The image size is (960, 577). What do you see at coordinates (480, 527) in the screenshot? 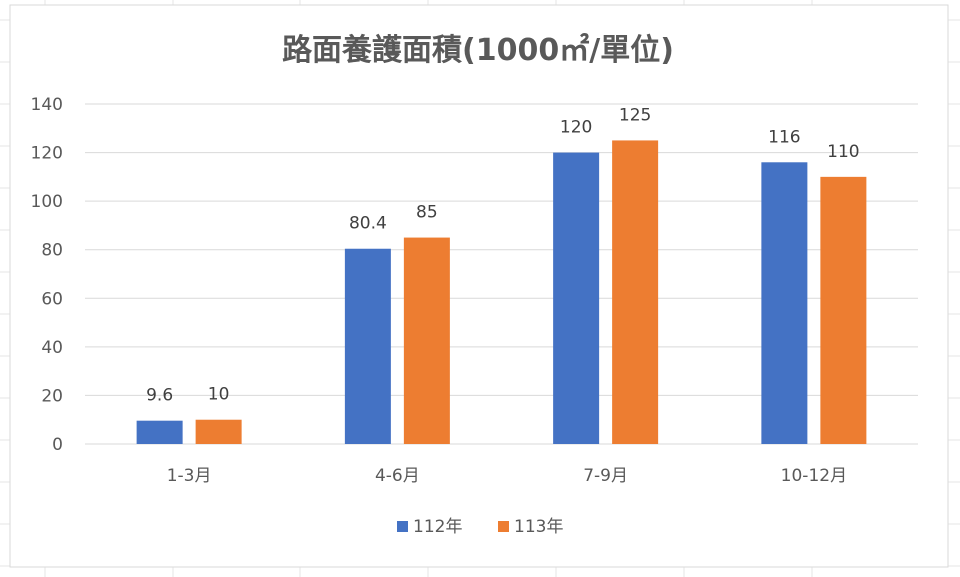
I see `legend: 112年 113年` at bounding box center [480, 527].